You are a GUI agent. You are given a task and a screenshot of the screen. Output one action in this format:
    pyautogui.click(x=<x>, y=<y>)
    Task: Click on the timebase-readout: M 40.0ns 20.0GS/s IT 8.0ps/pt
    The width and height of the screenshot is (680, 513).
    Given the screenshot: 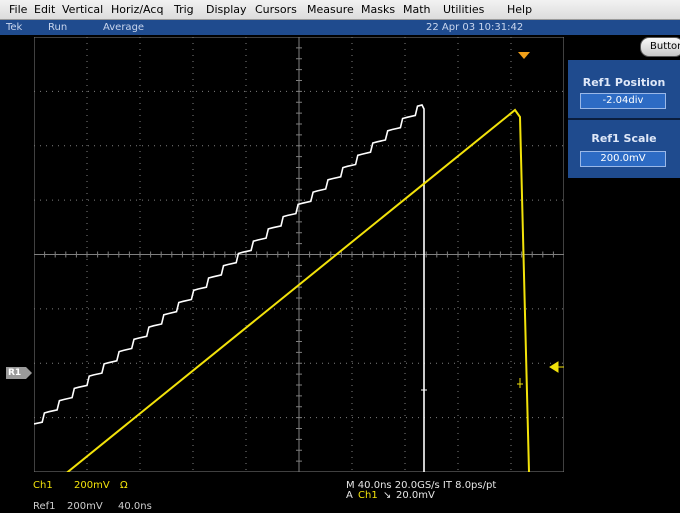 What is the action you would take?
    pyautogui.click(x=421, y=485)
    